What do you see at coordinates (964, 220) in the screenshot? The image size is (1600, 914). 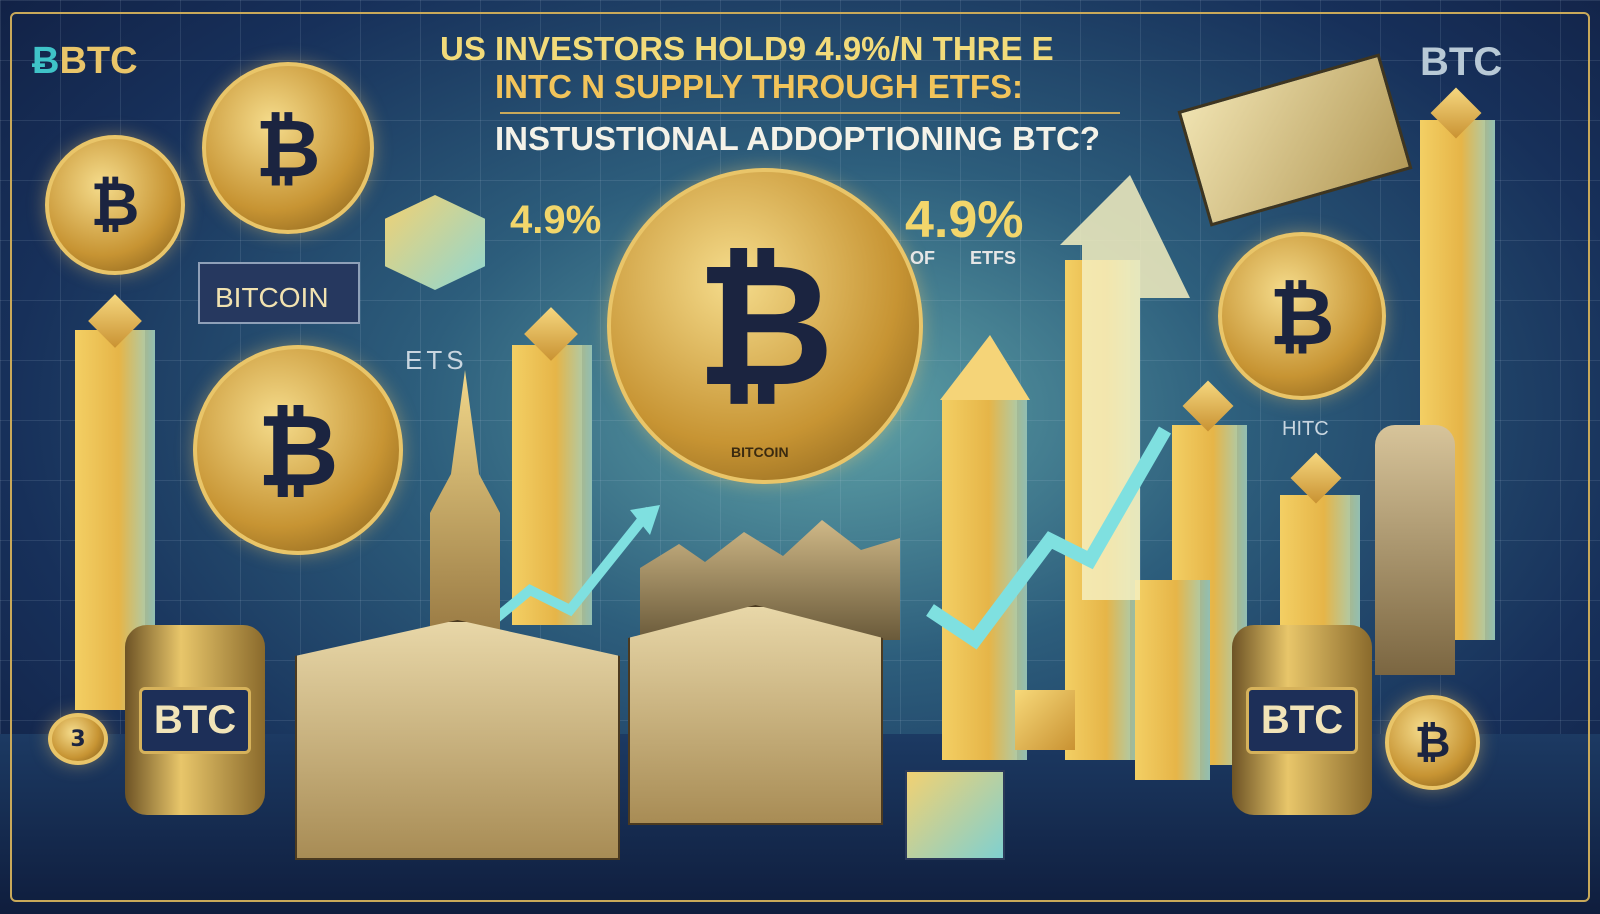 I see `stat-right: 4.9%` at bounding box center [964, 220].